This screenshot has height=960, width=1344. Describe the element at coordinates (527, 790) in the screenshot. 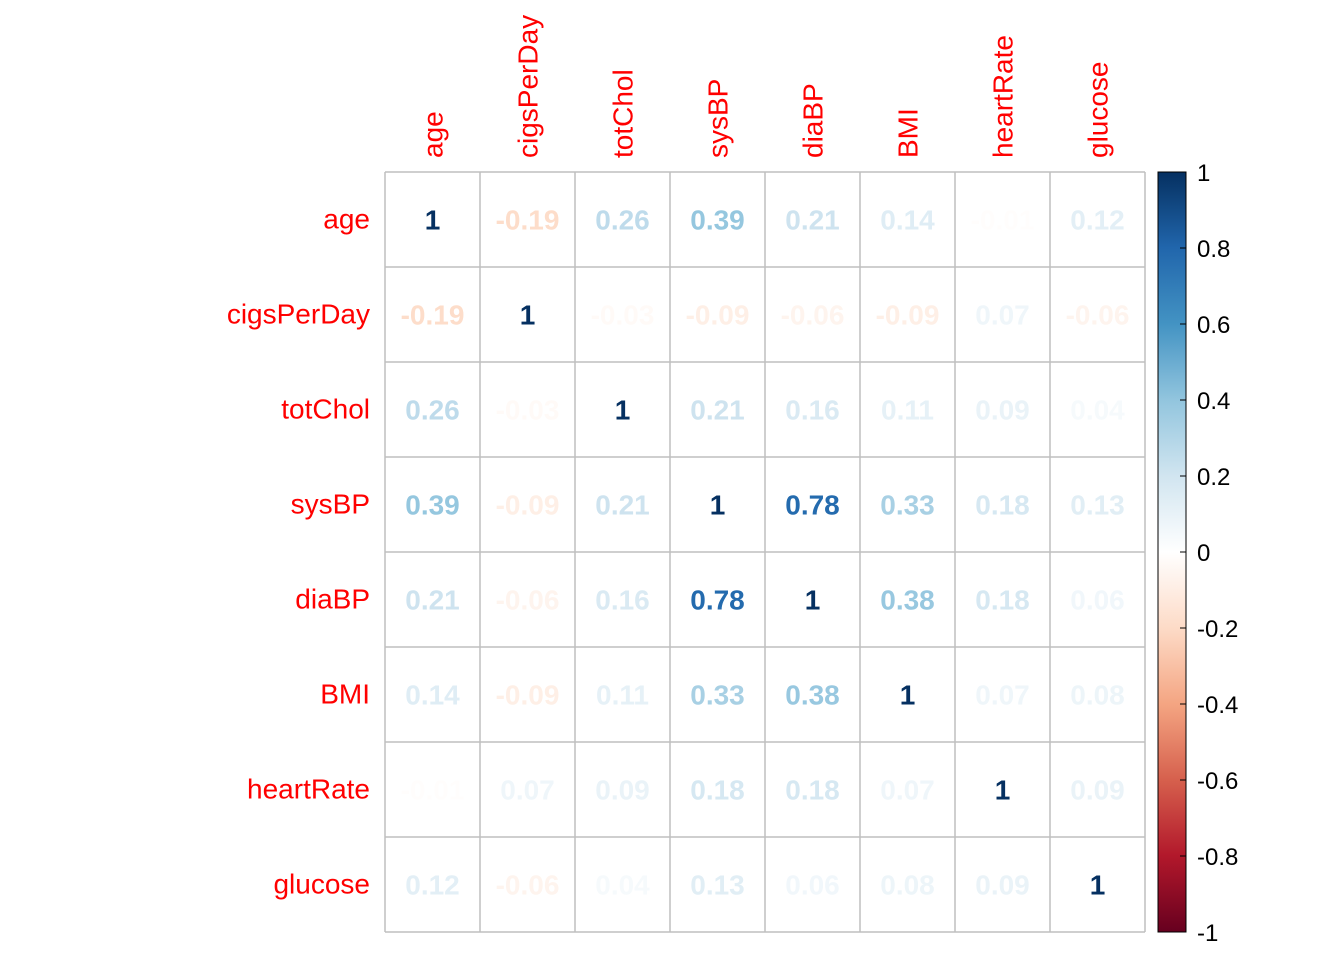

I see `cell-value-heartRate-cigsPerDay: 0.07` at that location.